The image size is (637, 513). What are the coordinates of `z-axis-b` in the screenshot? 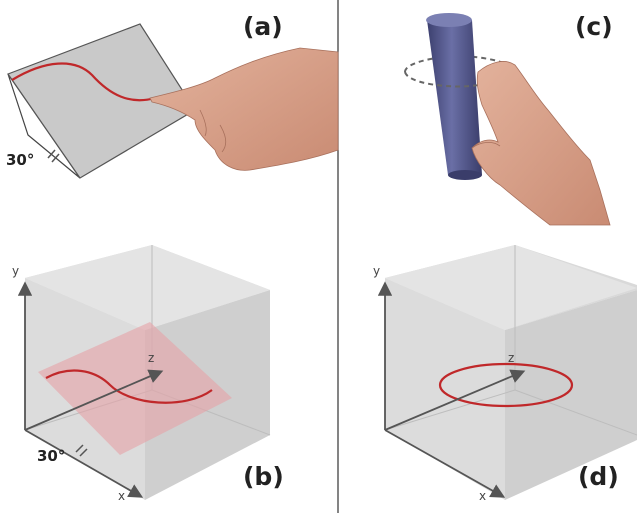 It's located at (94, 400).